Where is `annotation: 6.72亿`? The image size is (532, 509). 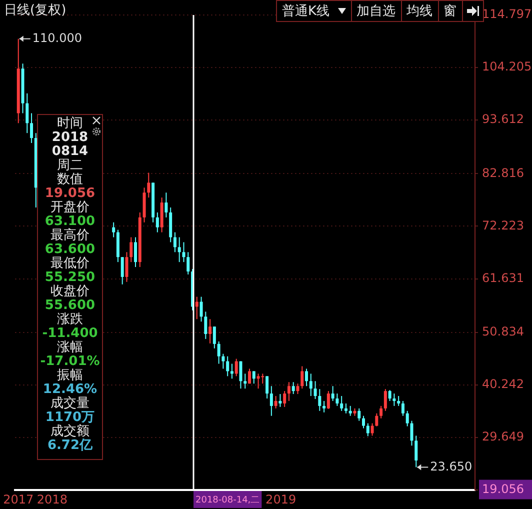 annotation: 6.72亿 is located at coordinates (70, 445).